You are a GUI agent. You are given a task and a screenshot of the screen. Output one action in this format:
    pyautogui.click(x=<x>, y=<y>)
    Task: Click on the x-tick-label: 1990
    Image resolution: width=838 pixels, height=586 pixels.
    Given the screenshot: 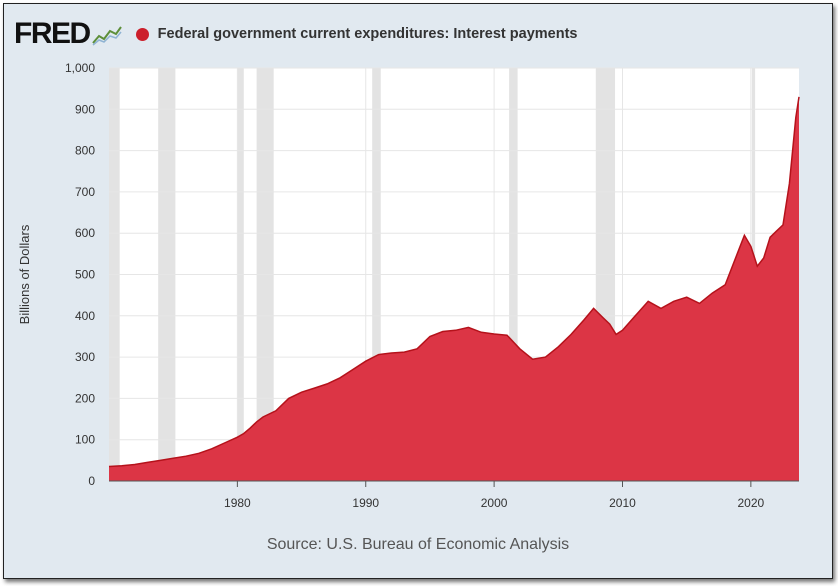 What is the action you would take?
    pyautogui.click(x=365, y=503)
    